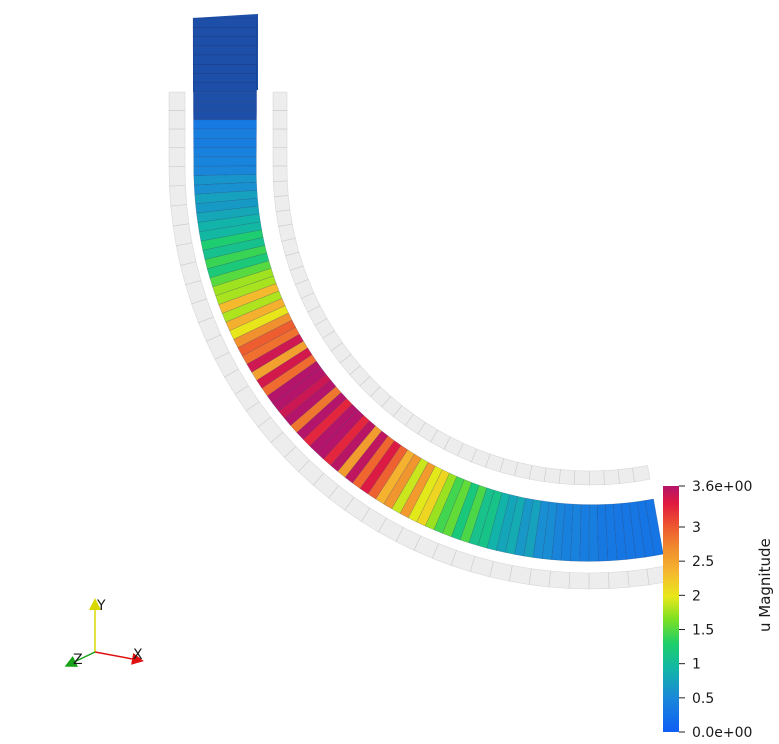 The width and height of the screenshot is (779, 744). What do you see at coordinates (722, 733) in the screenshot?
I see `colorbar-tick-label: 0.0e+00` at bounding box center [722, 733].